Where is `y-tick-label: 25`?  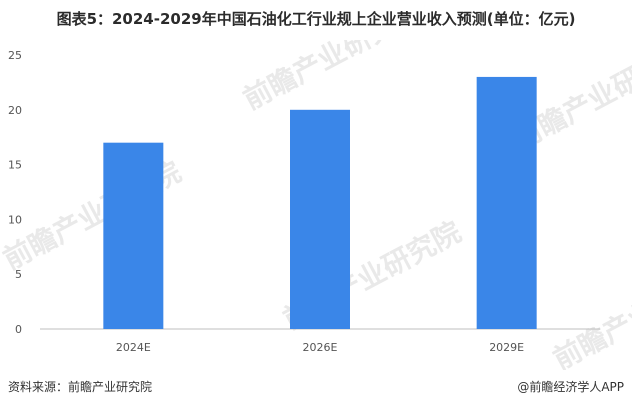 y-tick-label: 25 is located at coordinates (15, 55).